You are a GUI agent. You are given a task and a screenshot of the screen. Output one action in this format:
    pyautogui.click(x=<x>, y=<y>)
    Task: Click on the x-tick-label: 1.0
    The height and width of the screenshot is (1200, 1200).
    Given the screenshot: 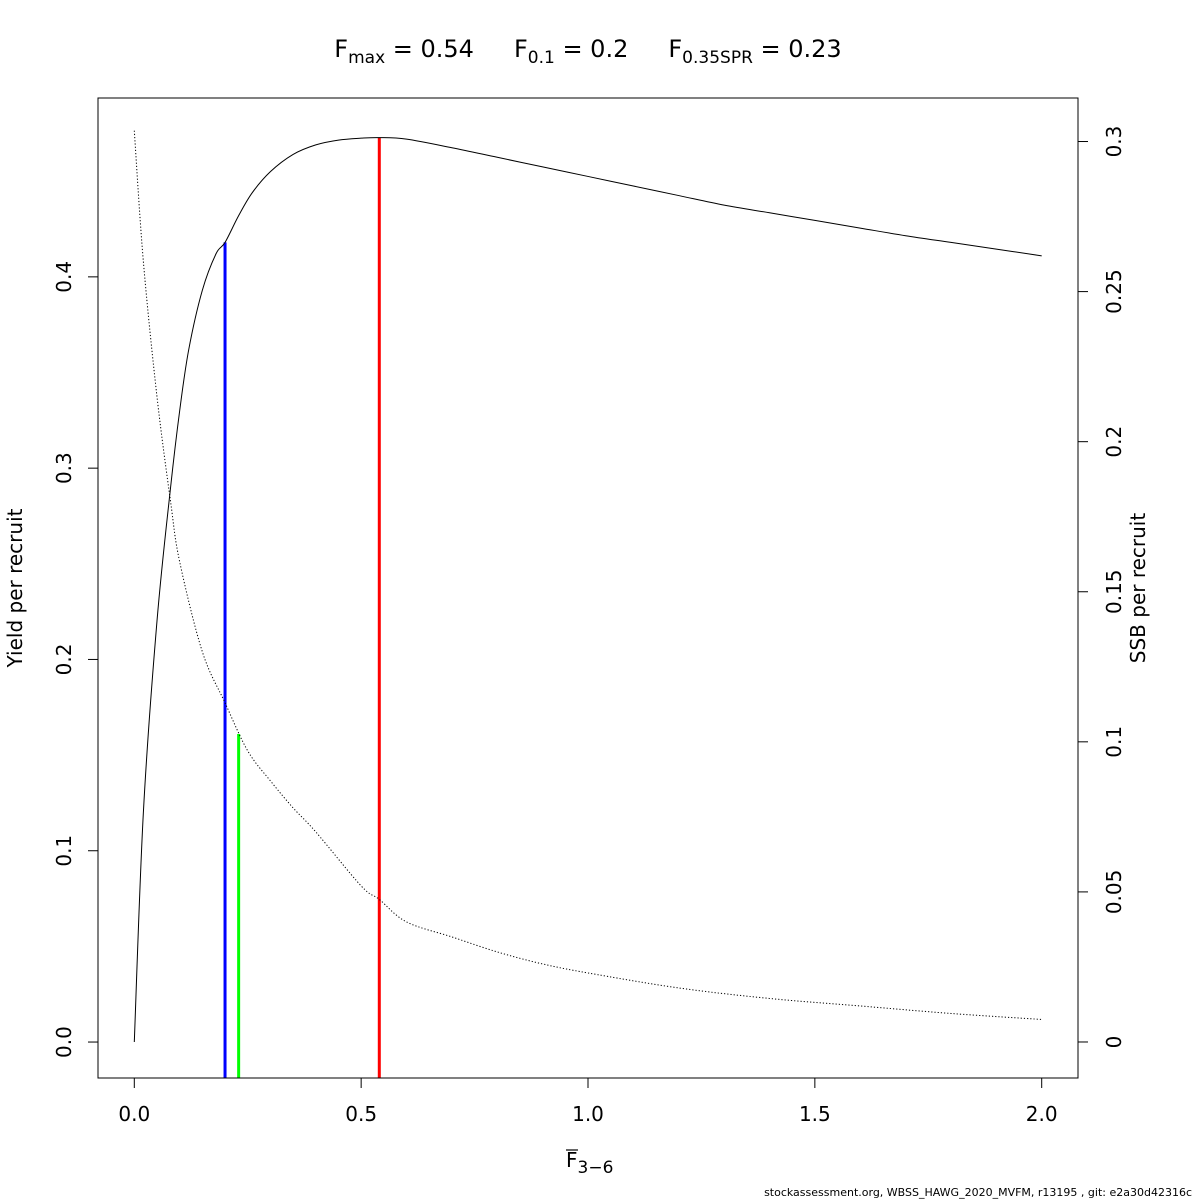 What is the action you would take?
    pyautogui.click(x=588, y=1114)
    